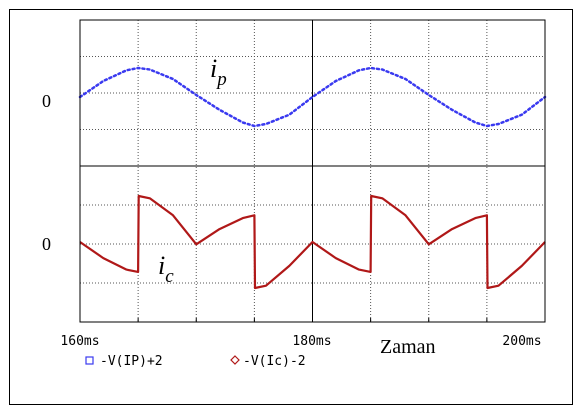 This screenshot has height=415, width=583. Describe the element at coordinates (235, 360) in the screenshot. I see `legend-marker-diamond` at that location.